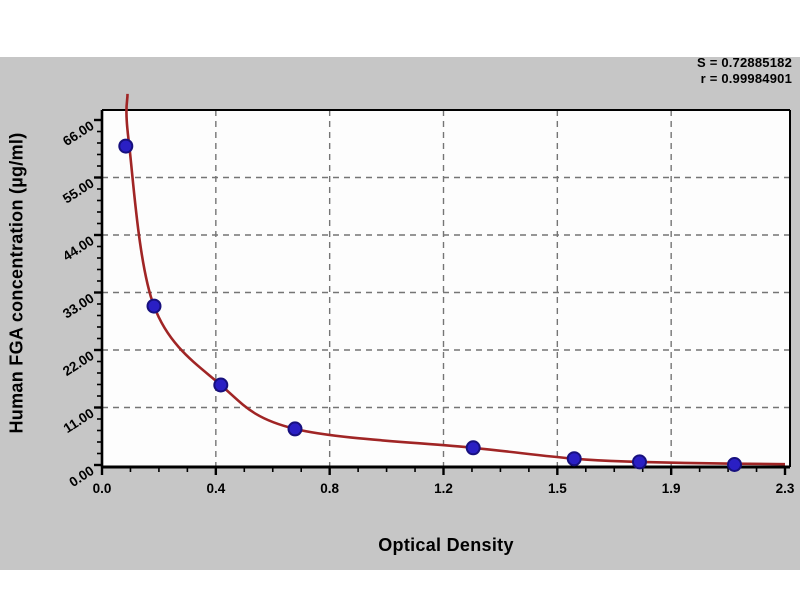 The height and width of the screenshot is (600, 800). I want to click on x-tick-label: 1.2, so click(443, 488).